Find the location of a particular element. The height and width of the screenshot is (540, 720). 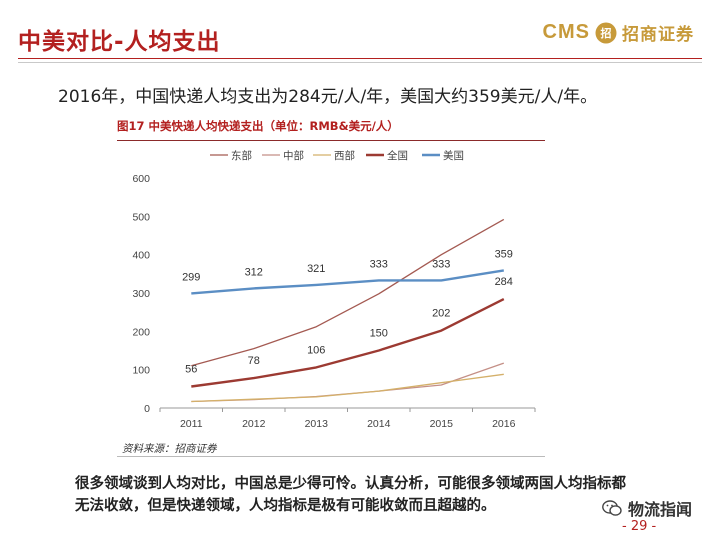

data-label: 202 is located at coordinates (441, 314).